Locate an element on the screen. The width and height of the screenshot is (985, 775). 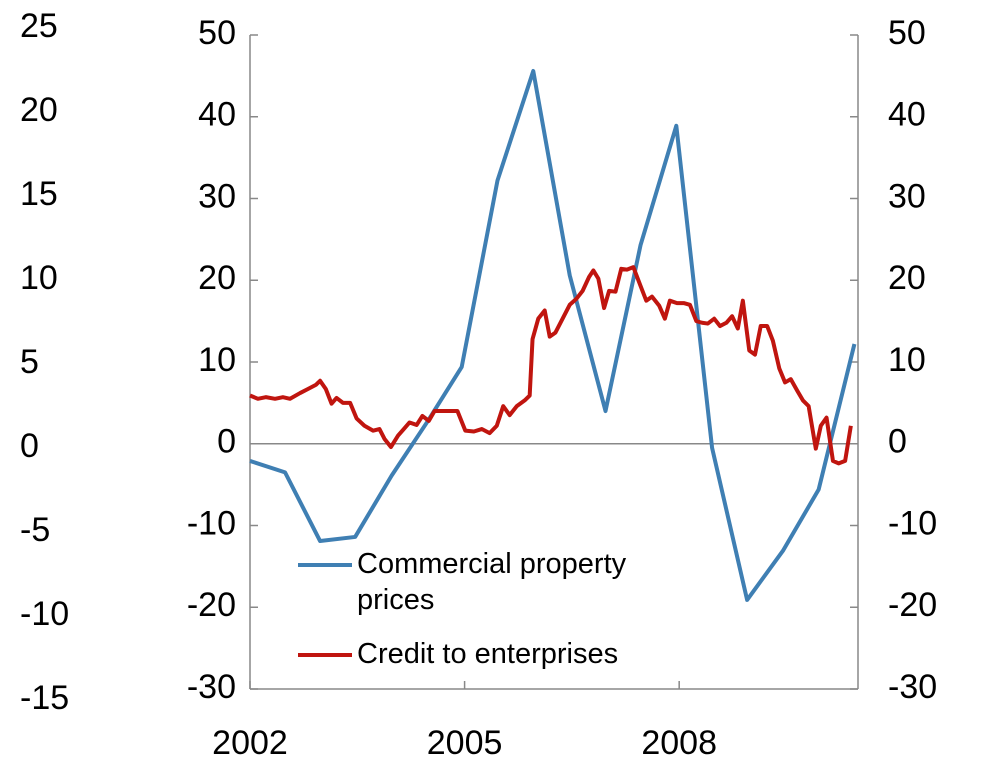
y2-tick-label: -30 is located at coordinates (912, 687).